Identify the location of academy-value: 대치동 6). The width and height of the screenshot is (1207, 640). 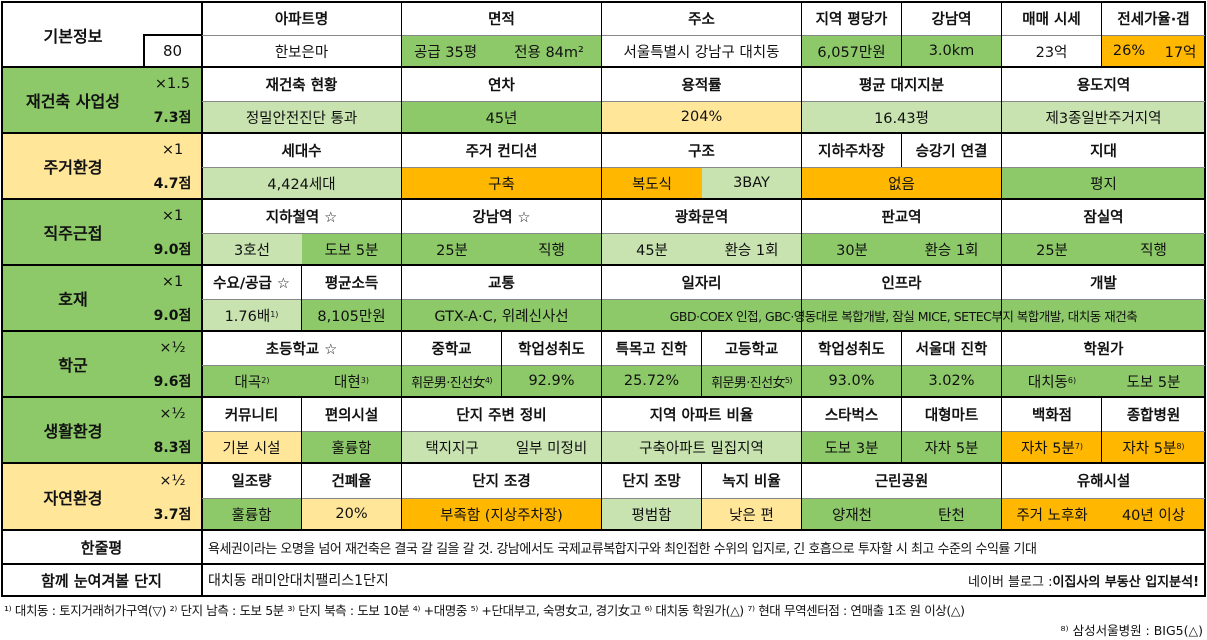
(1052, 381).